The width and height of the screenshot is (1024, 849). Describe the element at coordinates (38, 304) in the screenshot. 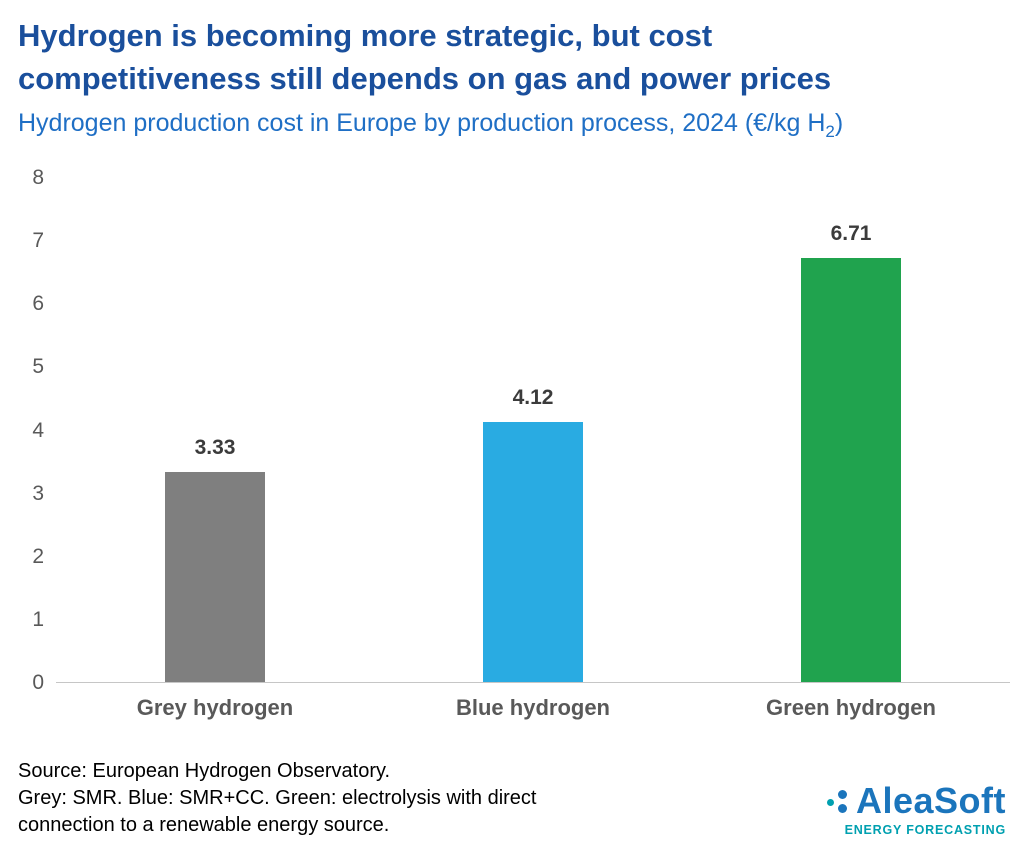

I see `y-axis-tick-label: 6` at that location.